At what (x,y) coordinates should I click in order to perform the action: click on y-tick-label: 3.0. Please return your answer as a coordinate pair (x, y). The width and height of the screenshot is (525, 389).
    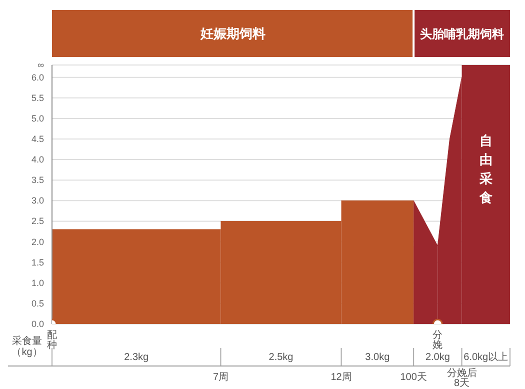
    Looking at the image, I should click on (37, 201).